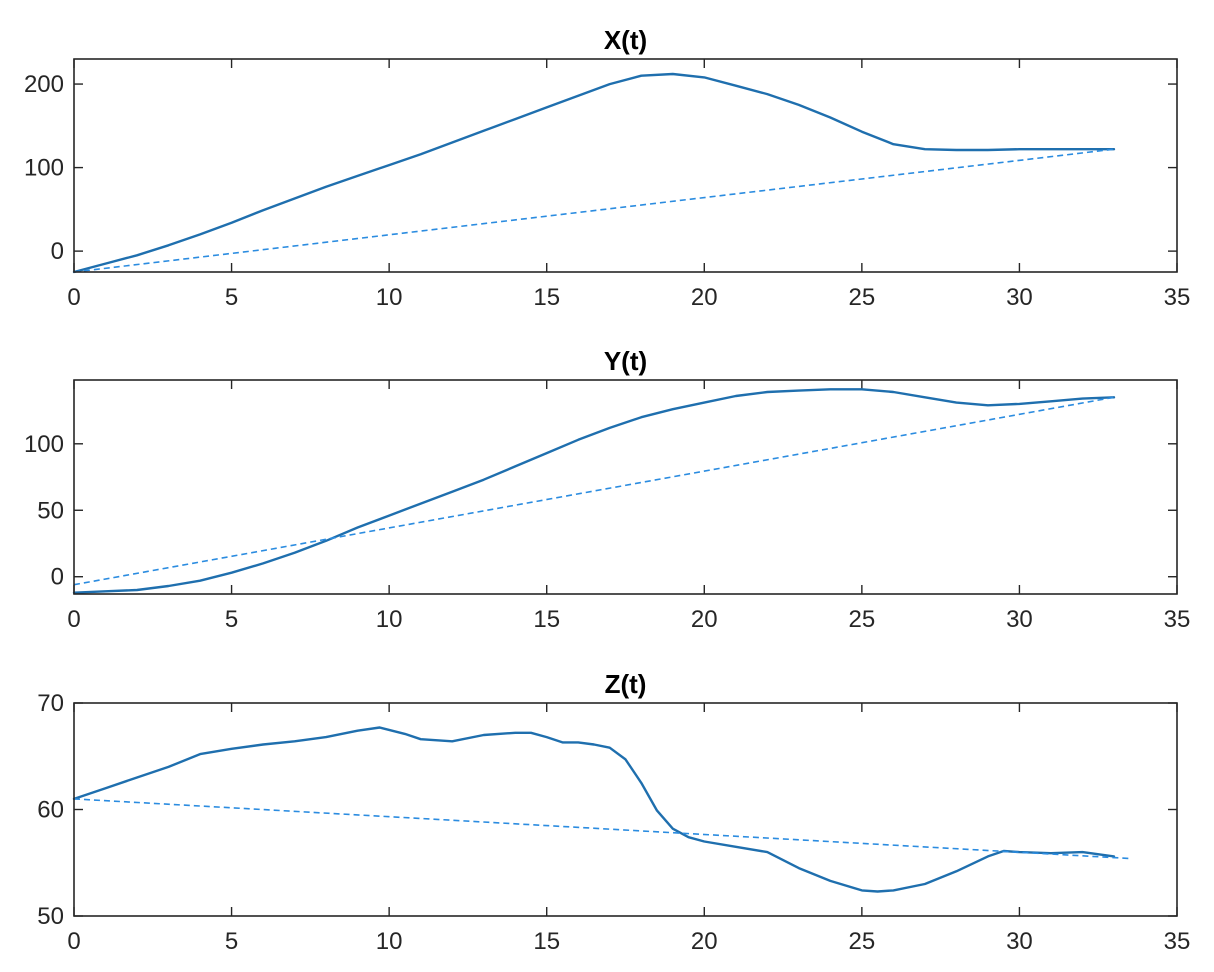  Describe the element at coordinates (73, 297) in the screenshot. I see `panel-x-xtick-label: 0` at that location.